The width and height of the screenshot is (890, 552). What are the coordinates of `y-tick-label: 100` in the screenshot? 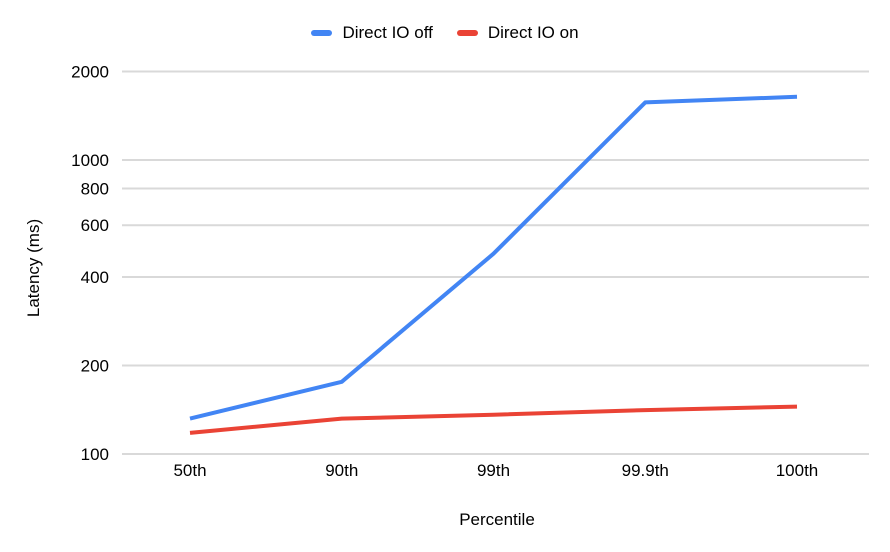 It's located at (95, 454).